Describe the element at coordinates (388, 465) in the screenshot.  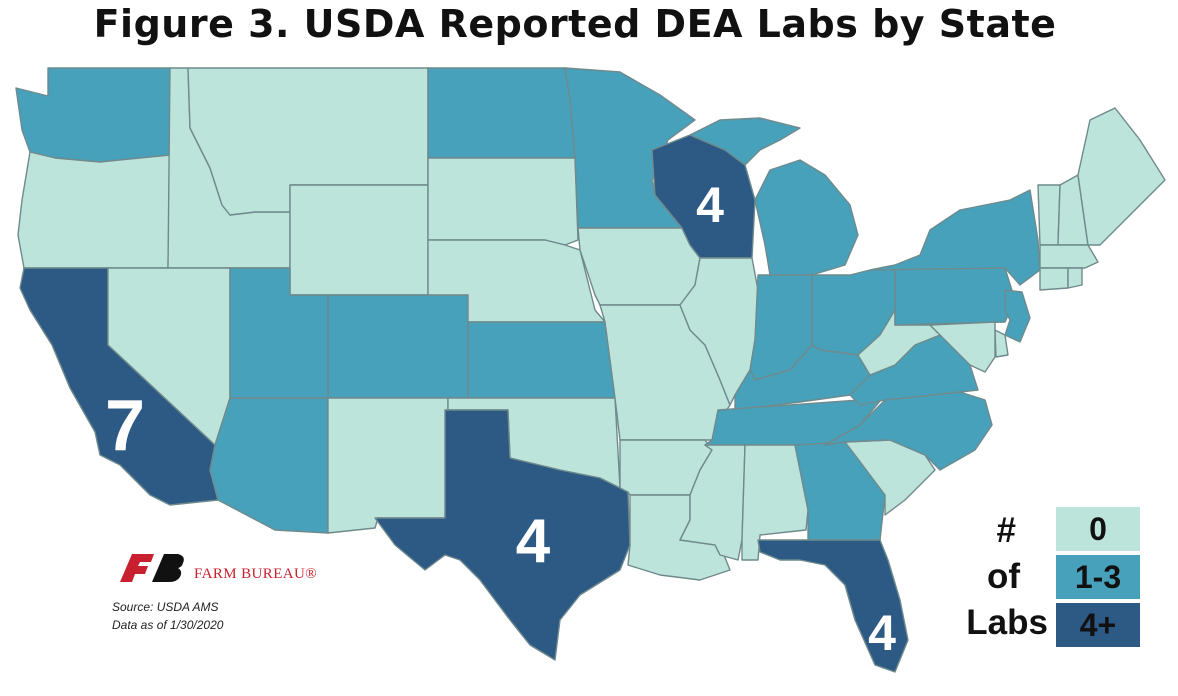
I see `state-NM` at that location.